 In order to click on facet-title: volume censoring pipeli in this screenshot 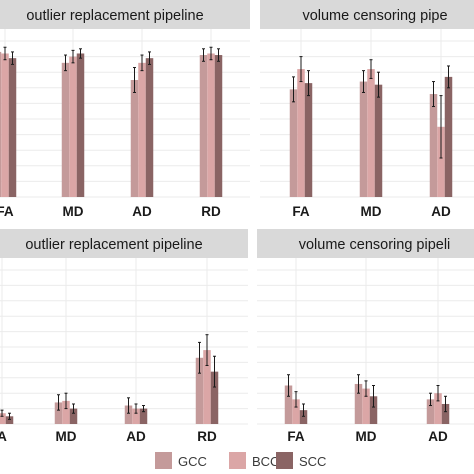, I will do `click(375, 245)`.